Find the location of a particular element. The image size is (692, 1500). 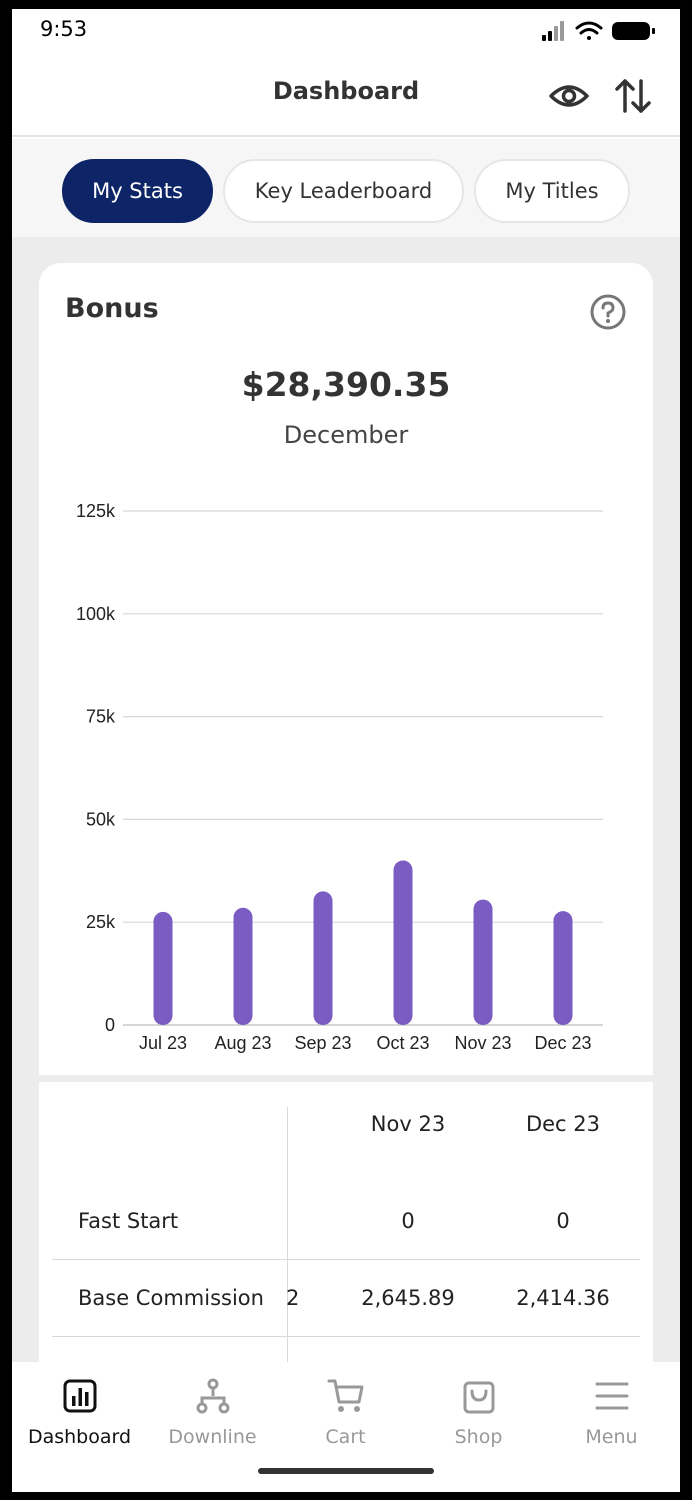

nav-label: Cart is located at coordinates (345, 1437).